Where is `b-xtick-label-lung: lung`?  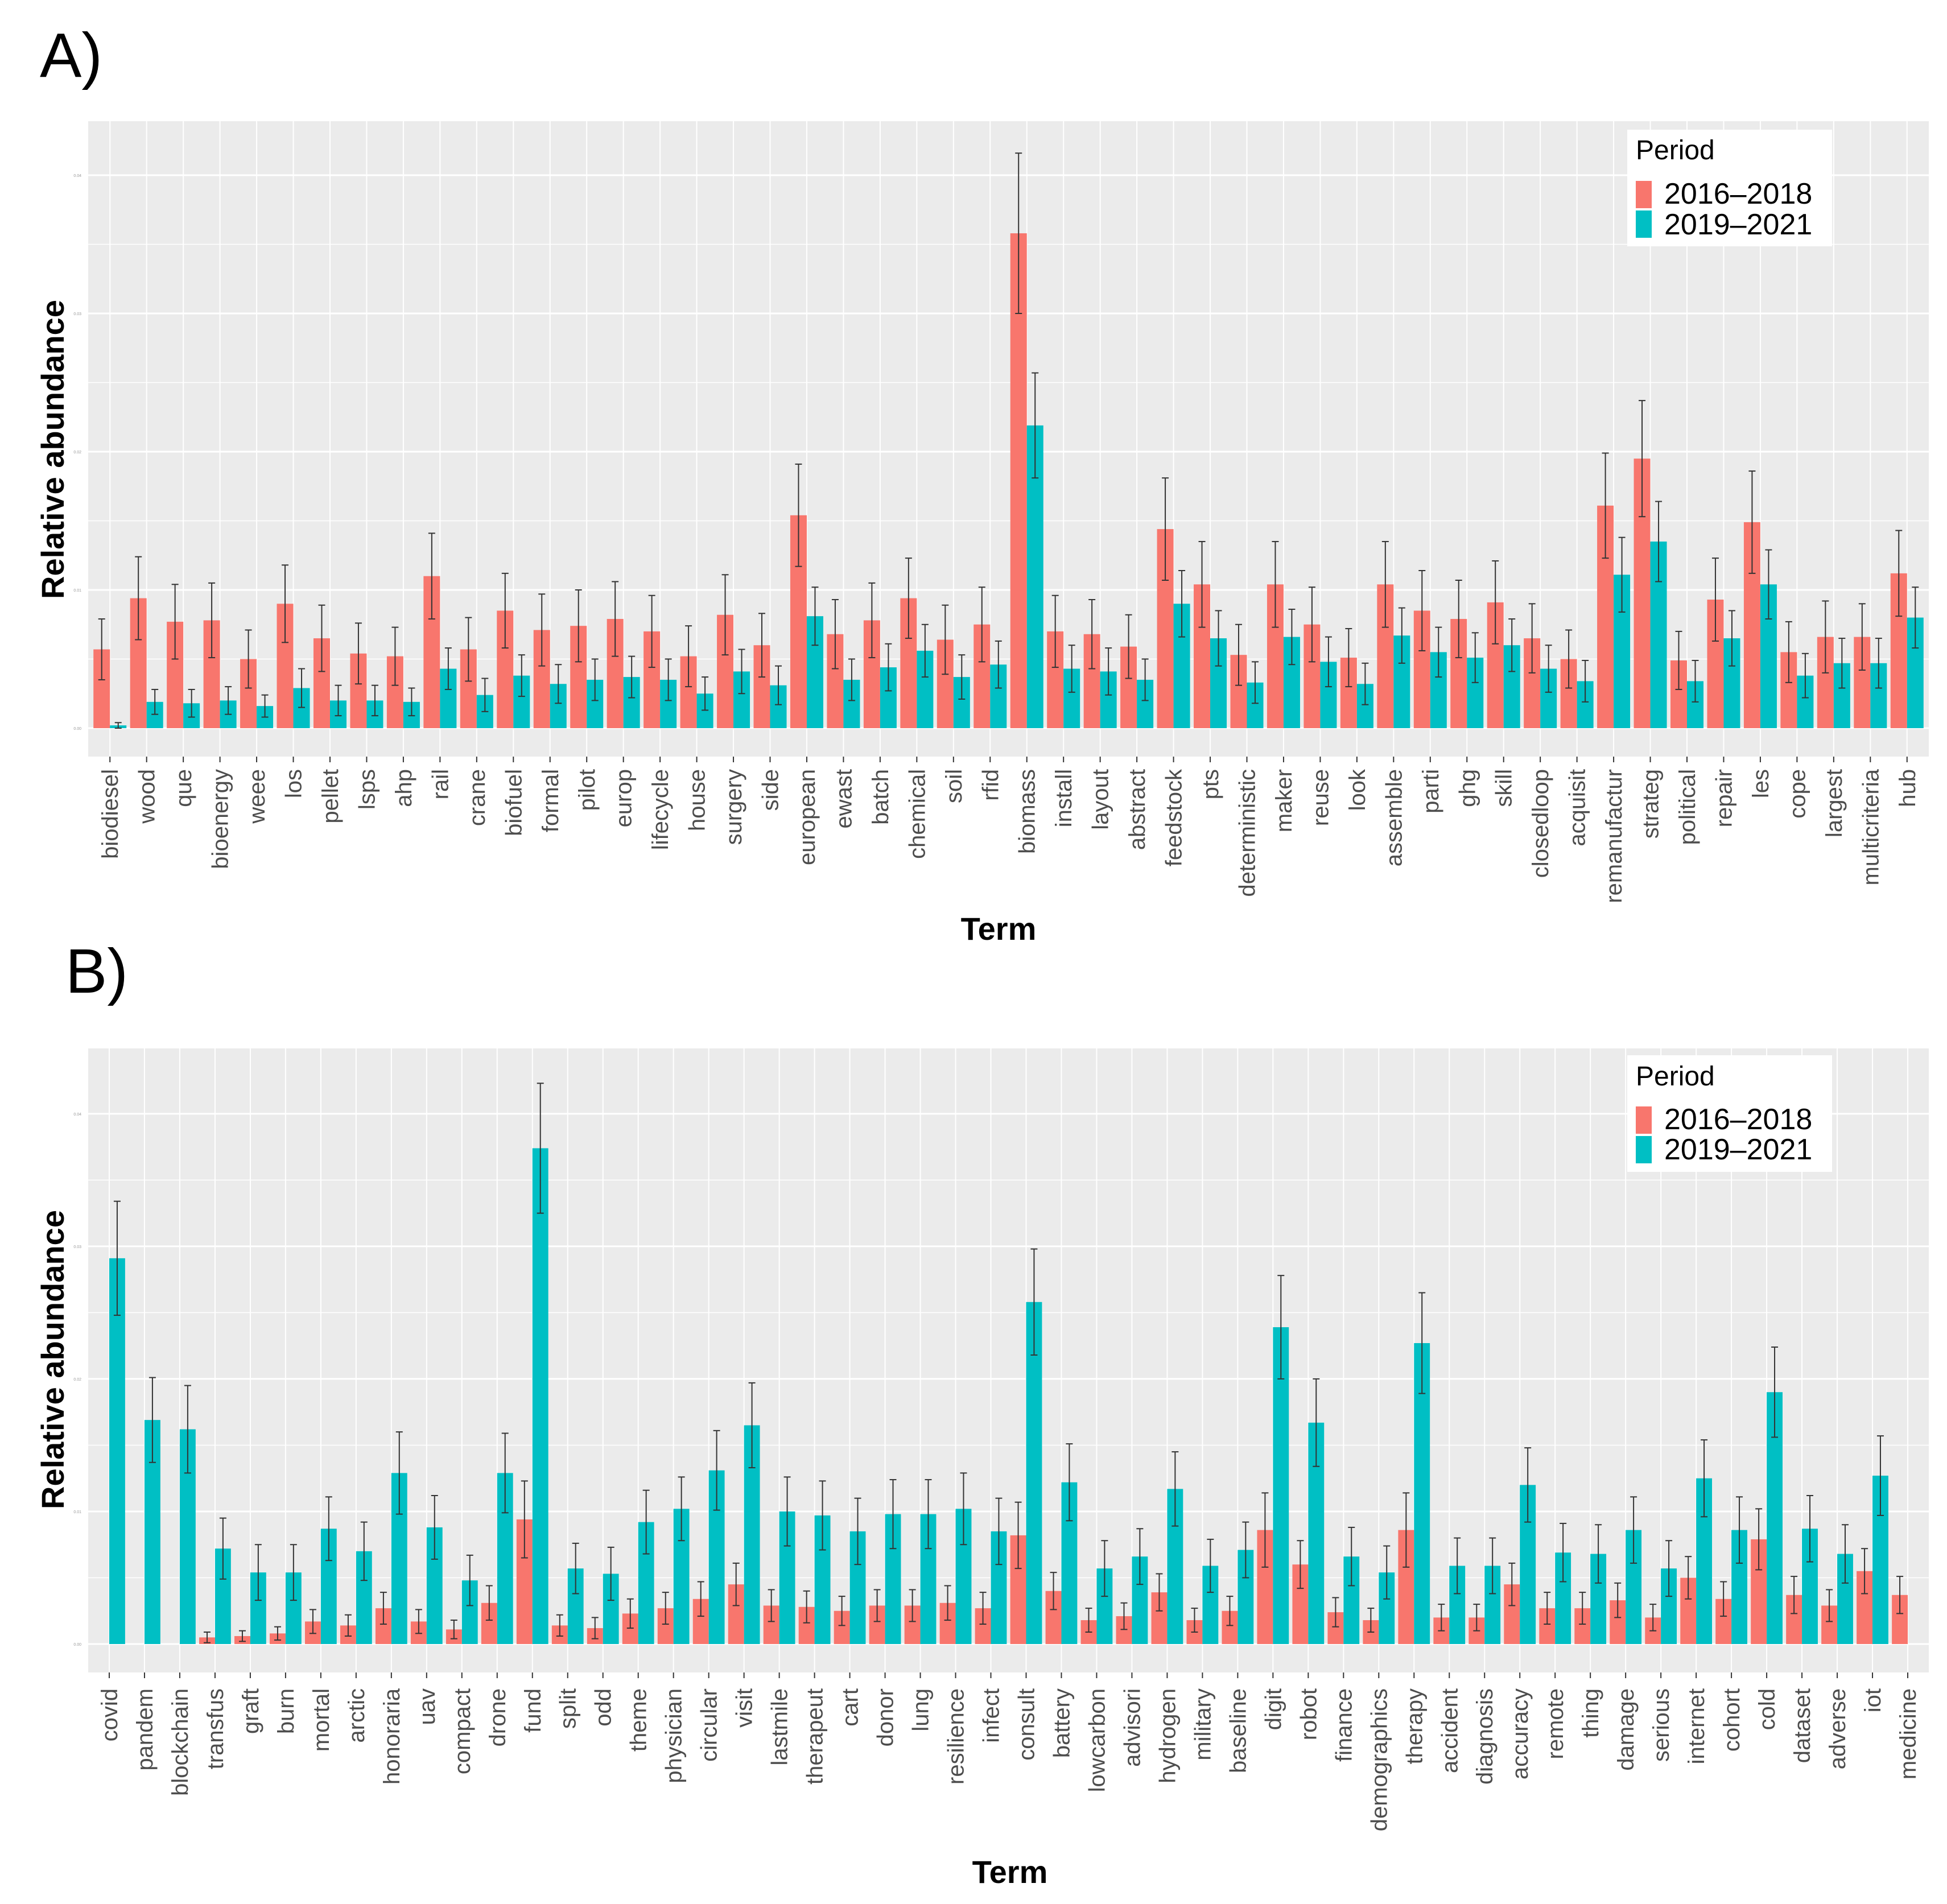 b-xtick-label-lung: lung is located at coordinates (921, 1710).